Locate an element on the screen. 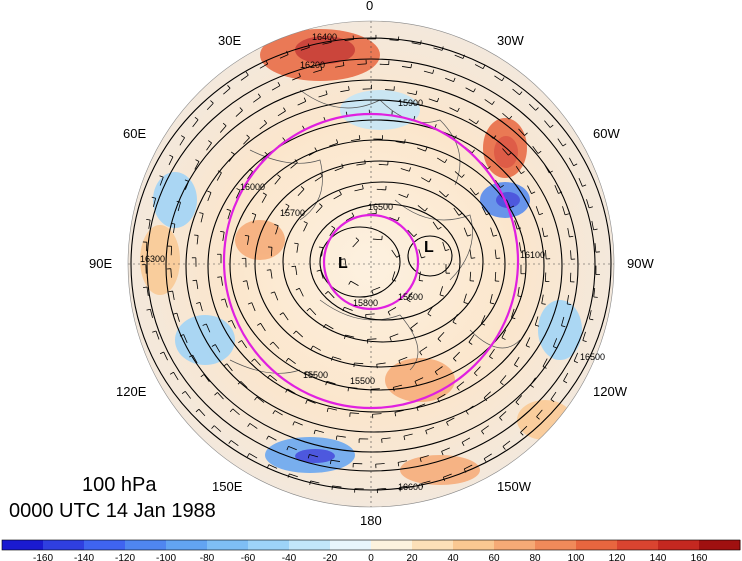  colorbar-tick-label: -100 is located at coordinates (166, 557).